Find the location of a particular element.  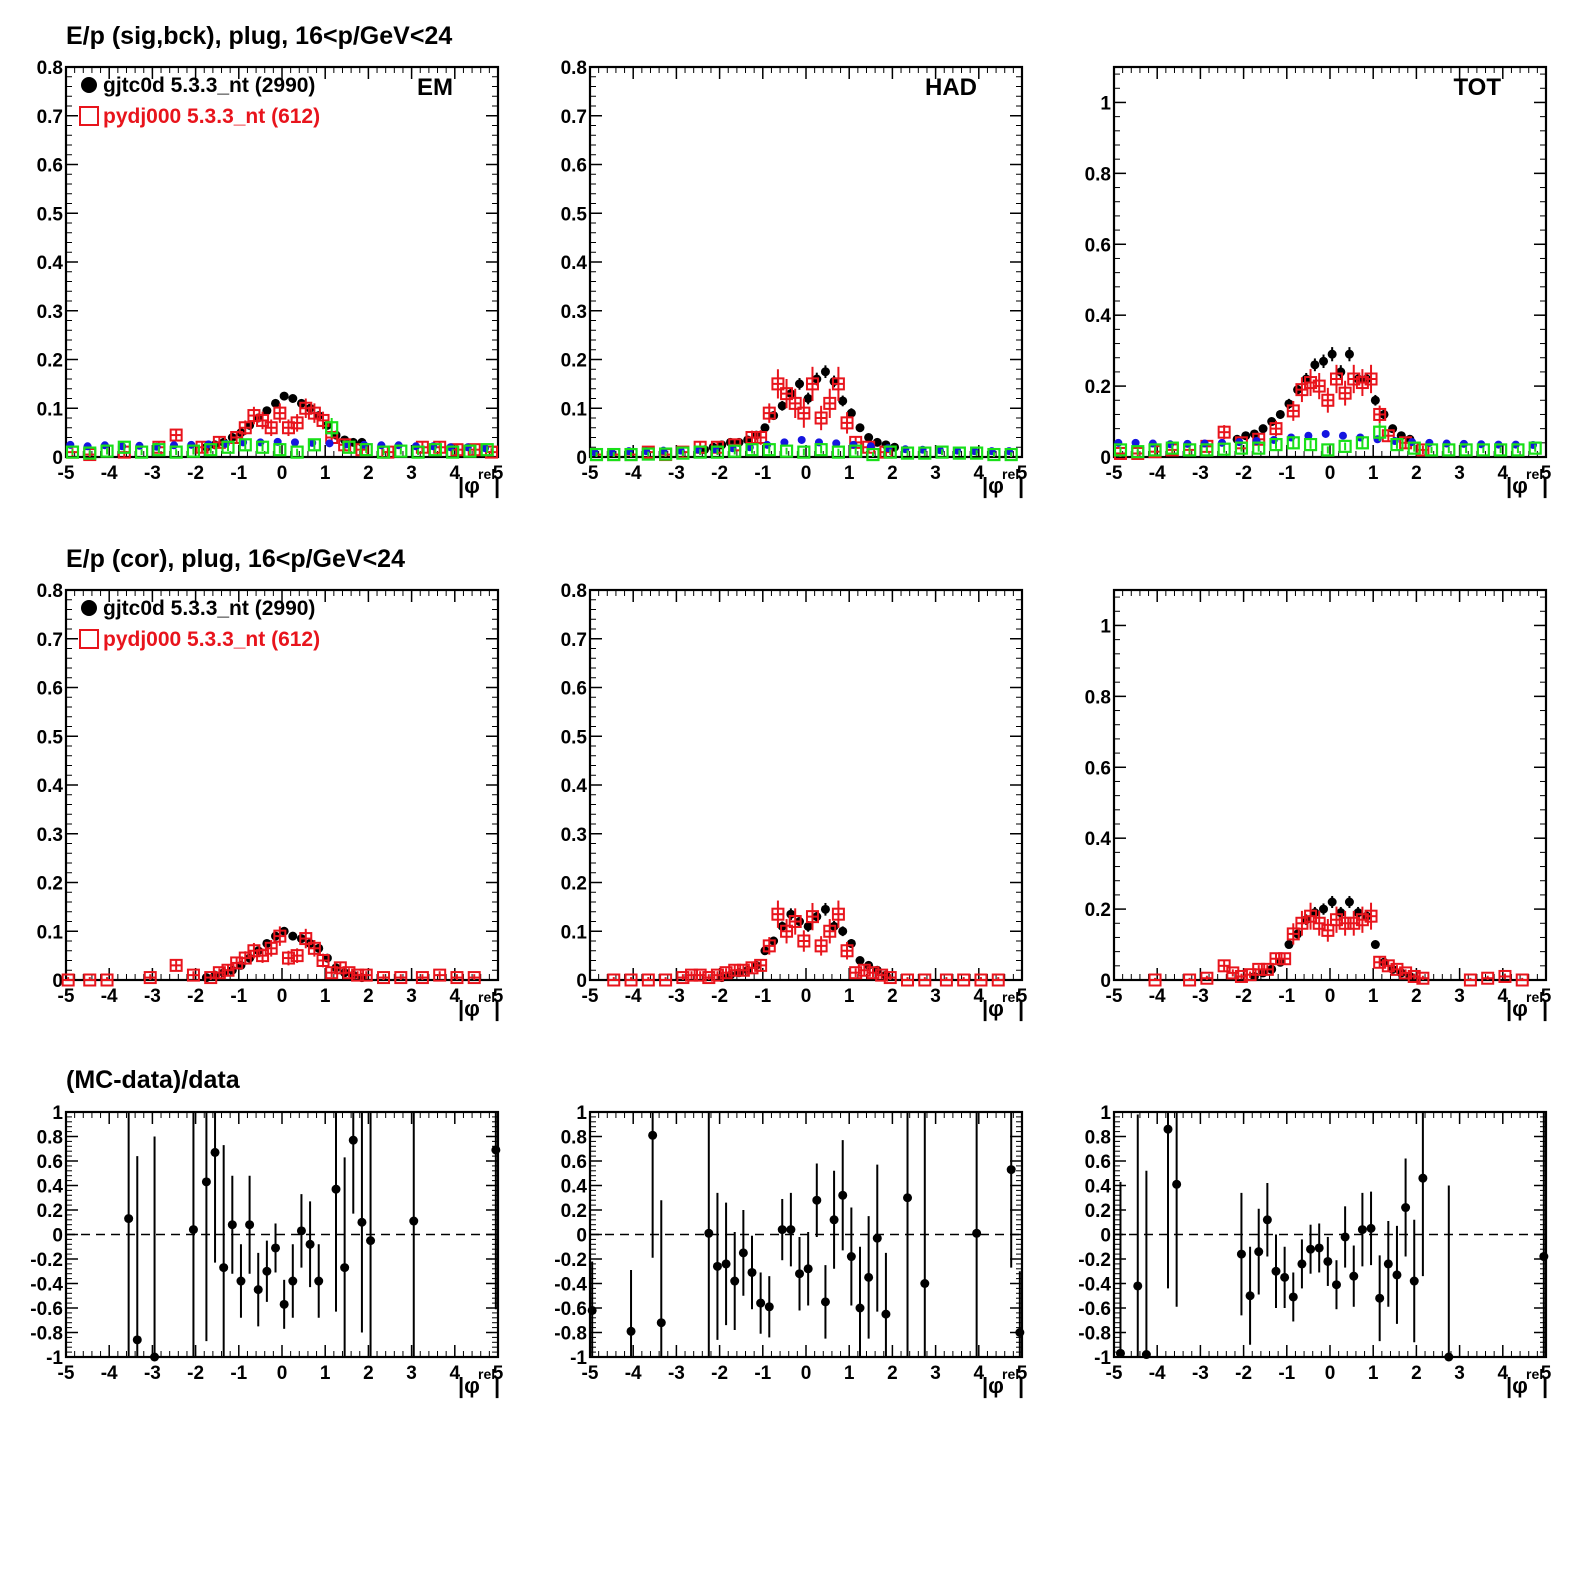

x-tick-label: 5 is located at coordinates (1022, 996).